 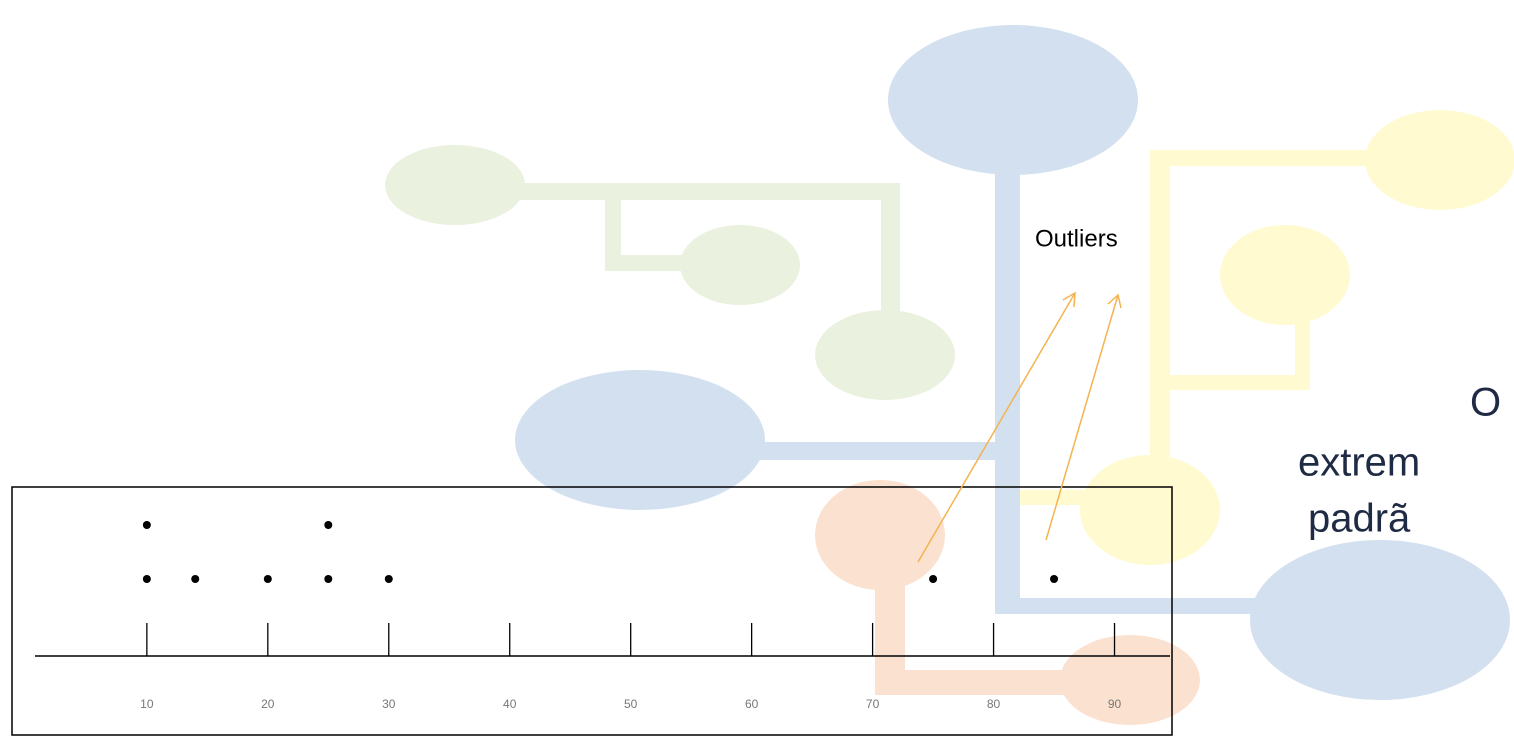 I want to click on x-tick-label: 60, so click(x=752, y=704).